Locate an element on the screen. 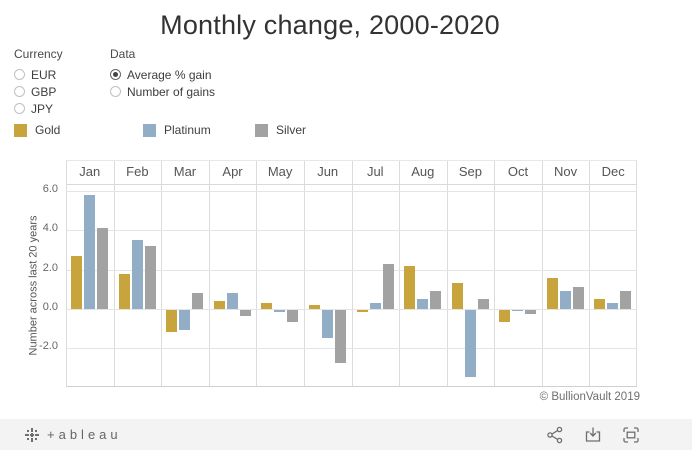  legend-item-gold: Gold is located at coordinates (37, 130).